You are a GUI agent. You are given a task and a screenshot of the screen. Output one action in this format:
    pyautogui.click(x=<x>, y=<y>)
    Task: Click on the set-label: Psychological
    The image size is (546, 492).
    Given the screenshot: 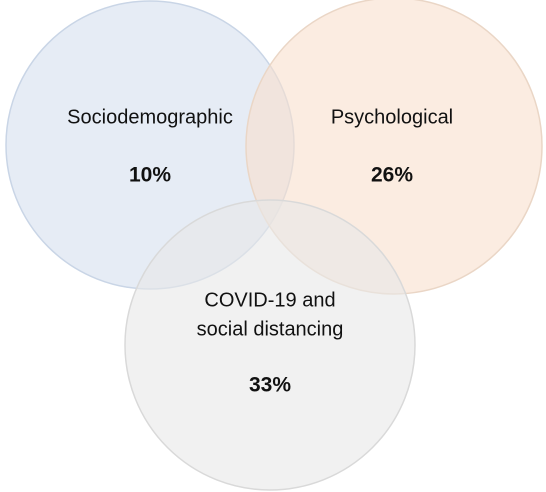 What is the action you would take?
    pyautogui.click(x=392, y=117)
    